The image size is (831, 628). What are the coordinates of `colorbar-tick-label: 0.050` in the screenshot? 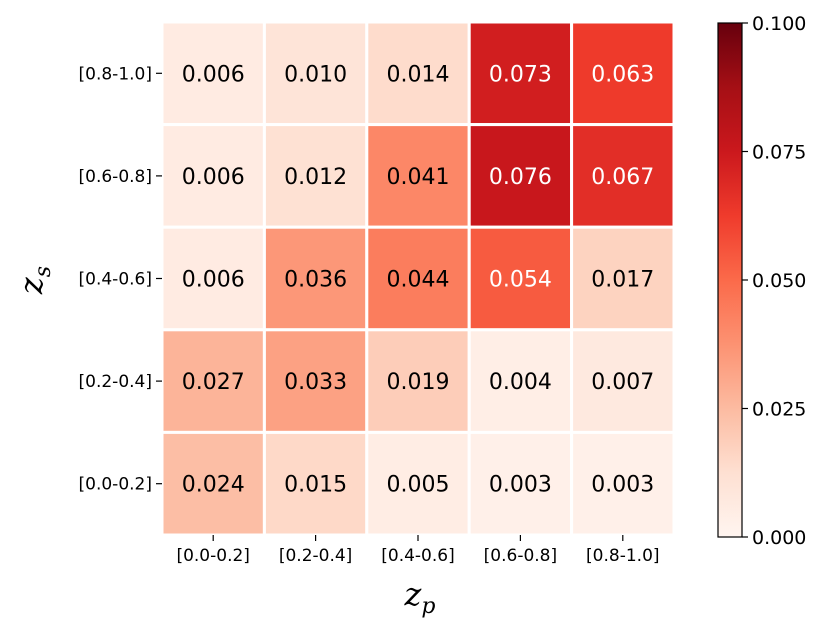 It's located at (779, 281).